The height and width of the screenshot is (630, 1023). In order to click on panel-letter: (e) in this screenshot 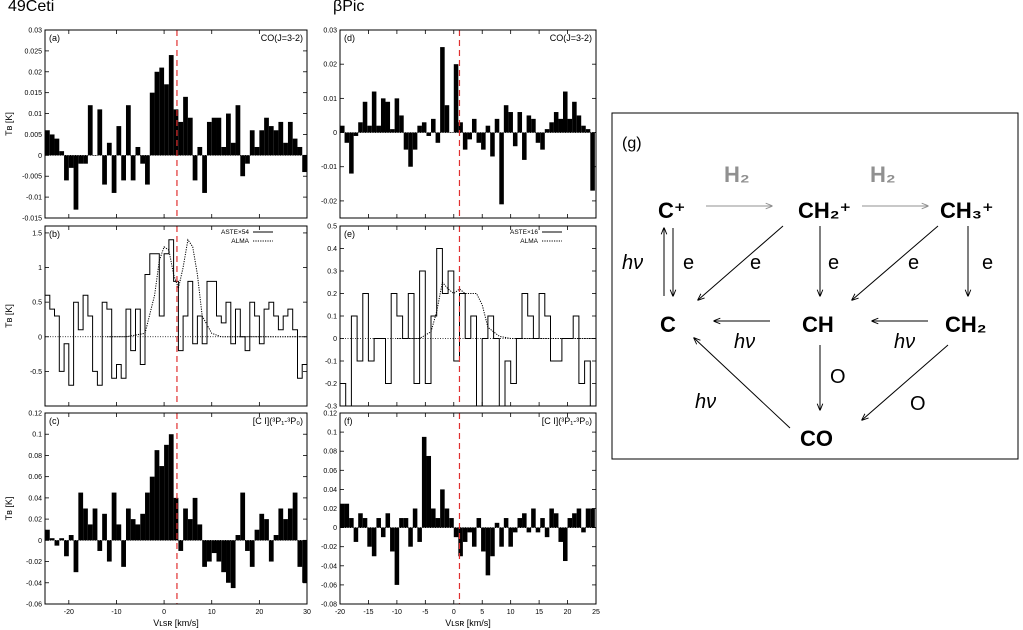, I will do `click(349, 234)`.